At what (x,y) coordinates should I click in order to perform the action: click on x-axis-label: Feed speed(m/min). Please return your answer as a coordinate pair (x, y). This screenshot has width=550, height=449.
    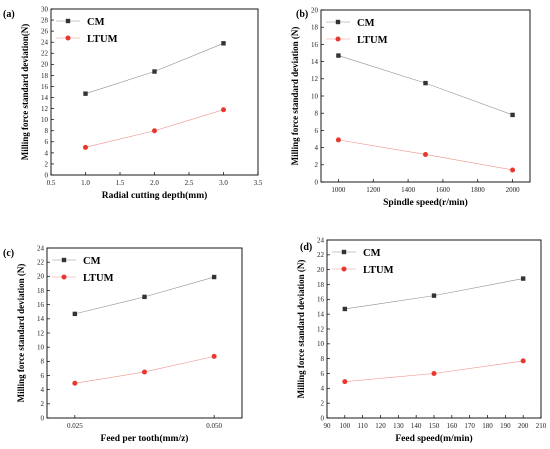
    Looking at the image, I should click on (433, 438).